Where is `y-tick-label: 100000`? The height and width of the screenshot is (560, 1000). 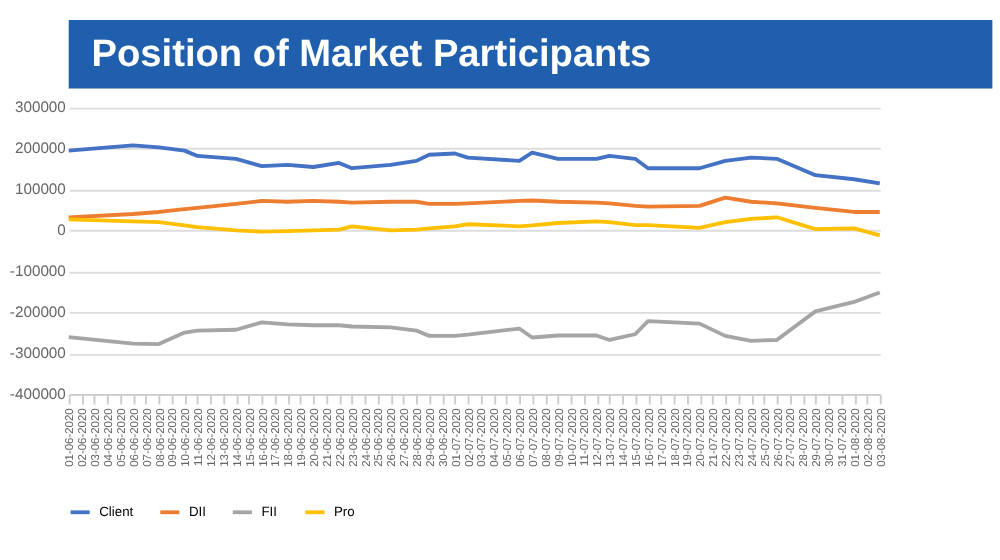 y-tick-label: 100000 is located at coordinates (40, 189).